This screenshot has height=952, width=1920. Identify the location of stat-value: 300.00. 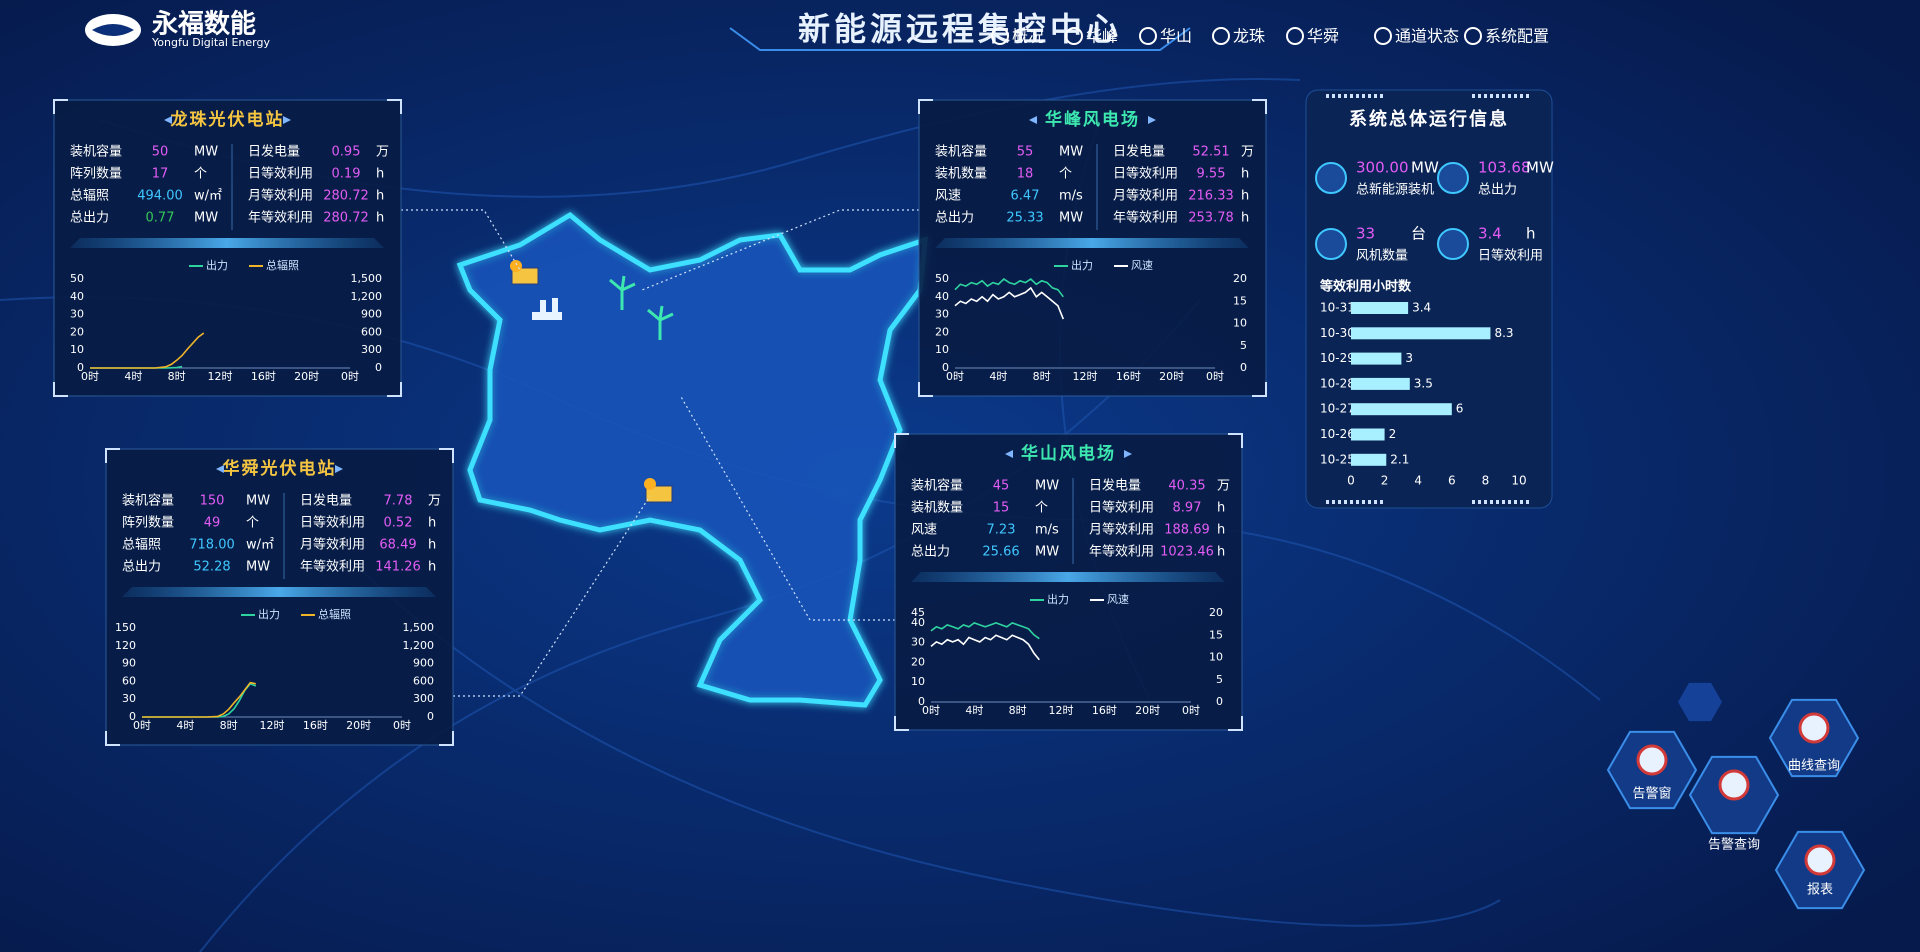
(1382, 168).